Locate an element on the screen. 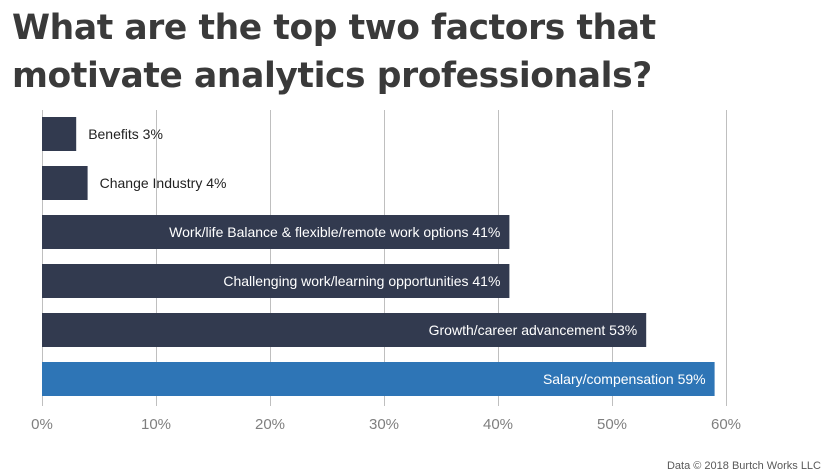 The width and height of the screenshot is (829, 476). x-axis-ticks: 0% 10% 20% 30% 40% 50% 60% is located at coordinates (386, 424).